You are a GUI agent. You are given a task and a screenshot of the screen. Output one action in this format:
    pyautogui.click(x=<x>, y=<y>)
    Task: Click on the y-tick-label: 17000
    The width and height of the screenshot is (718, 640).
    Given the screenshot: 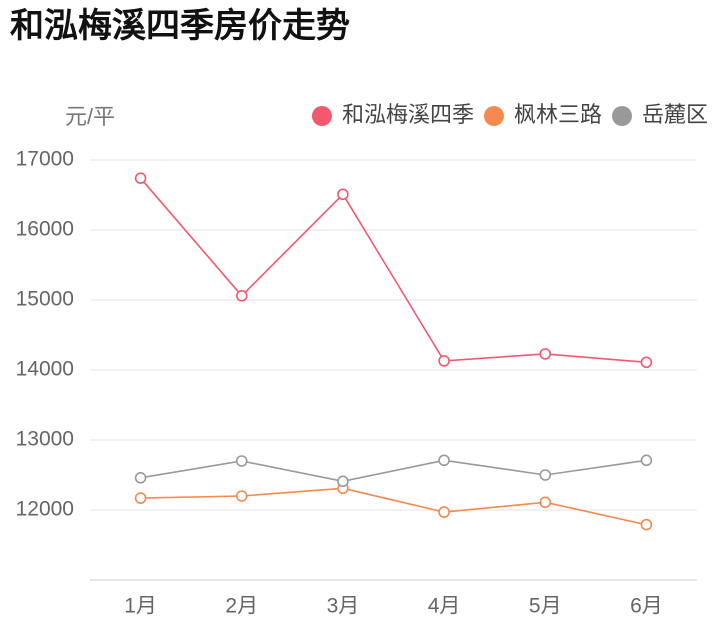 What is the action you would take?
    pyautogui.click(x=45, y=159)
    